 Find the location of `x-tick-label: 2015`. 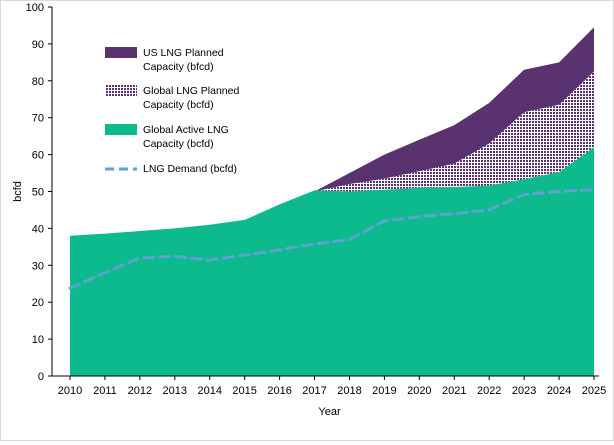

x-tick-label: 2015 is located at coordinates (244, 391).